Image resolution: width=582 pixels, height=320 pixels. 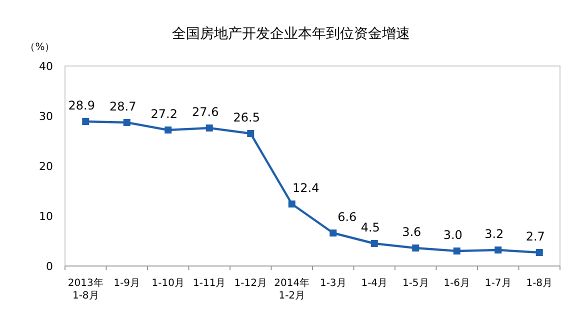 What do you see at coordinates (292, 289) in the screenshot?
I see `x-tick-label: 2014年 1-2月` at bounding box center [292, 289].